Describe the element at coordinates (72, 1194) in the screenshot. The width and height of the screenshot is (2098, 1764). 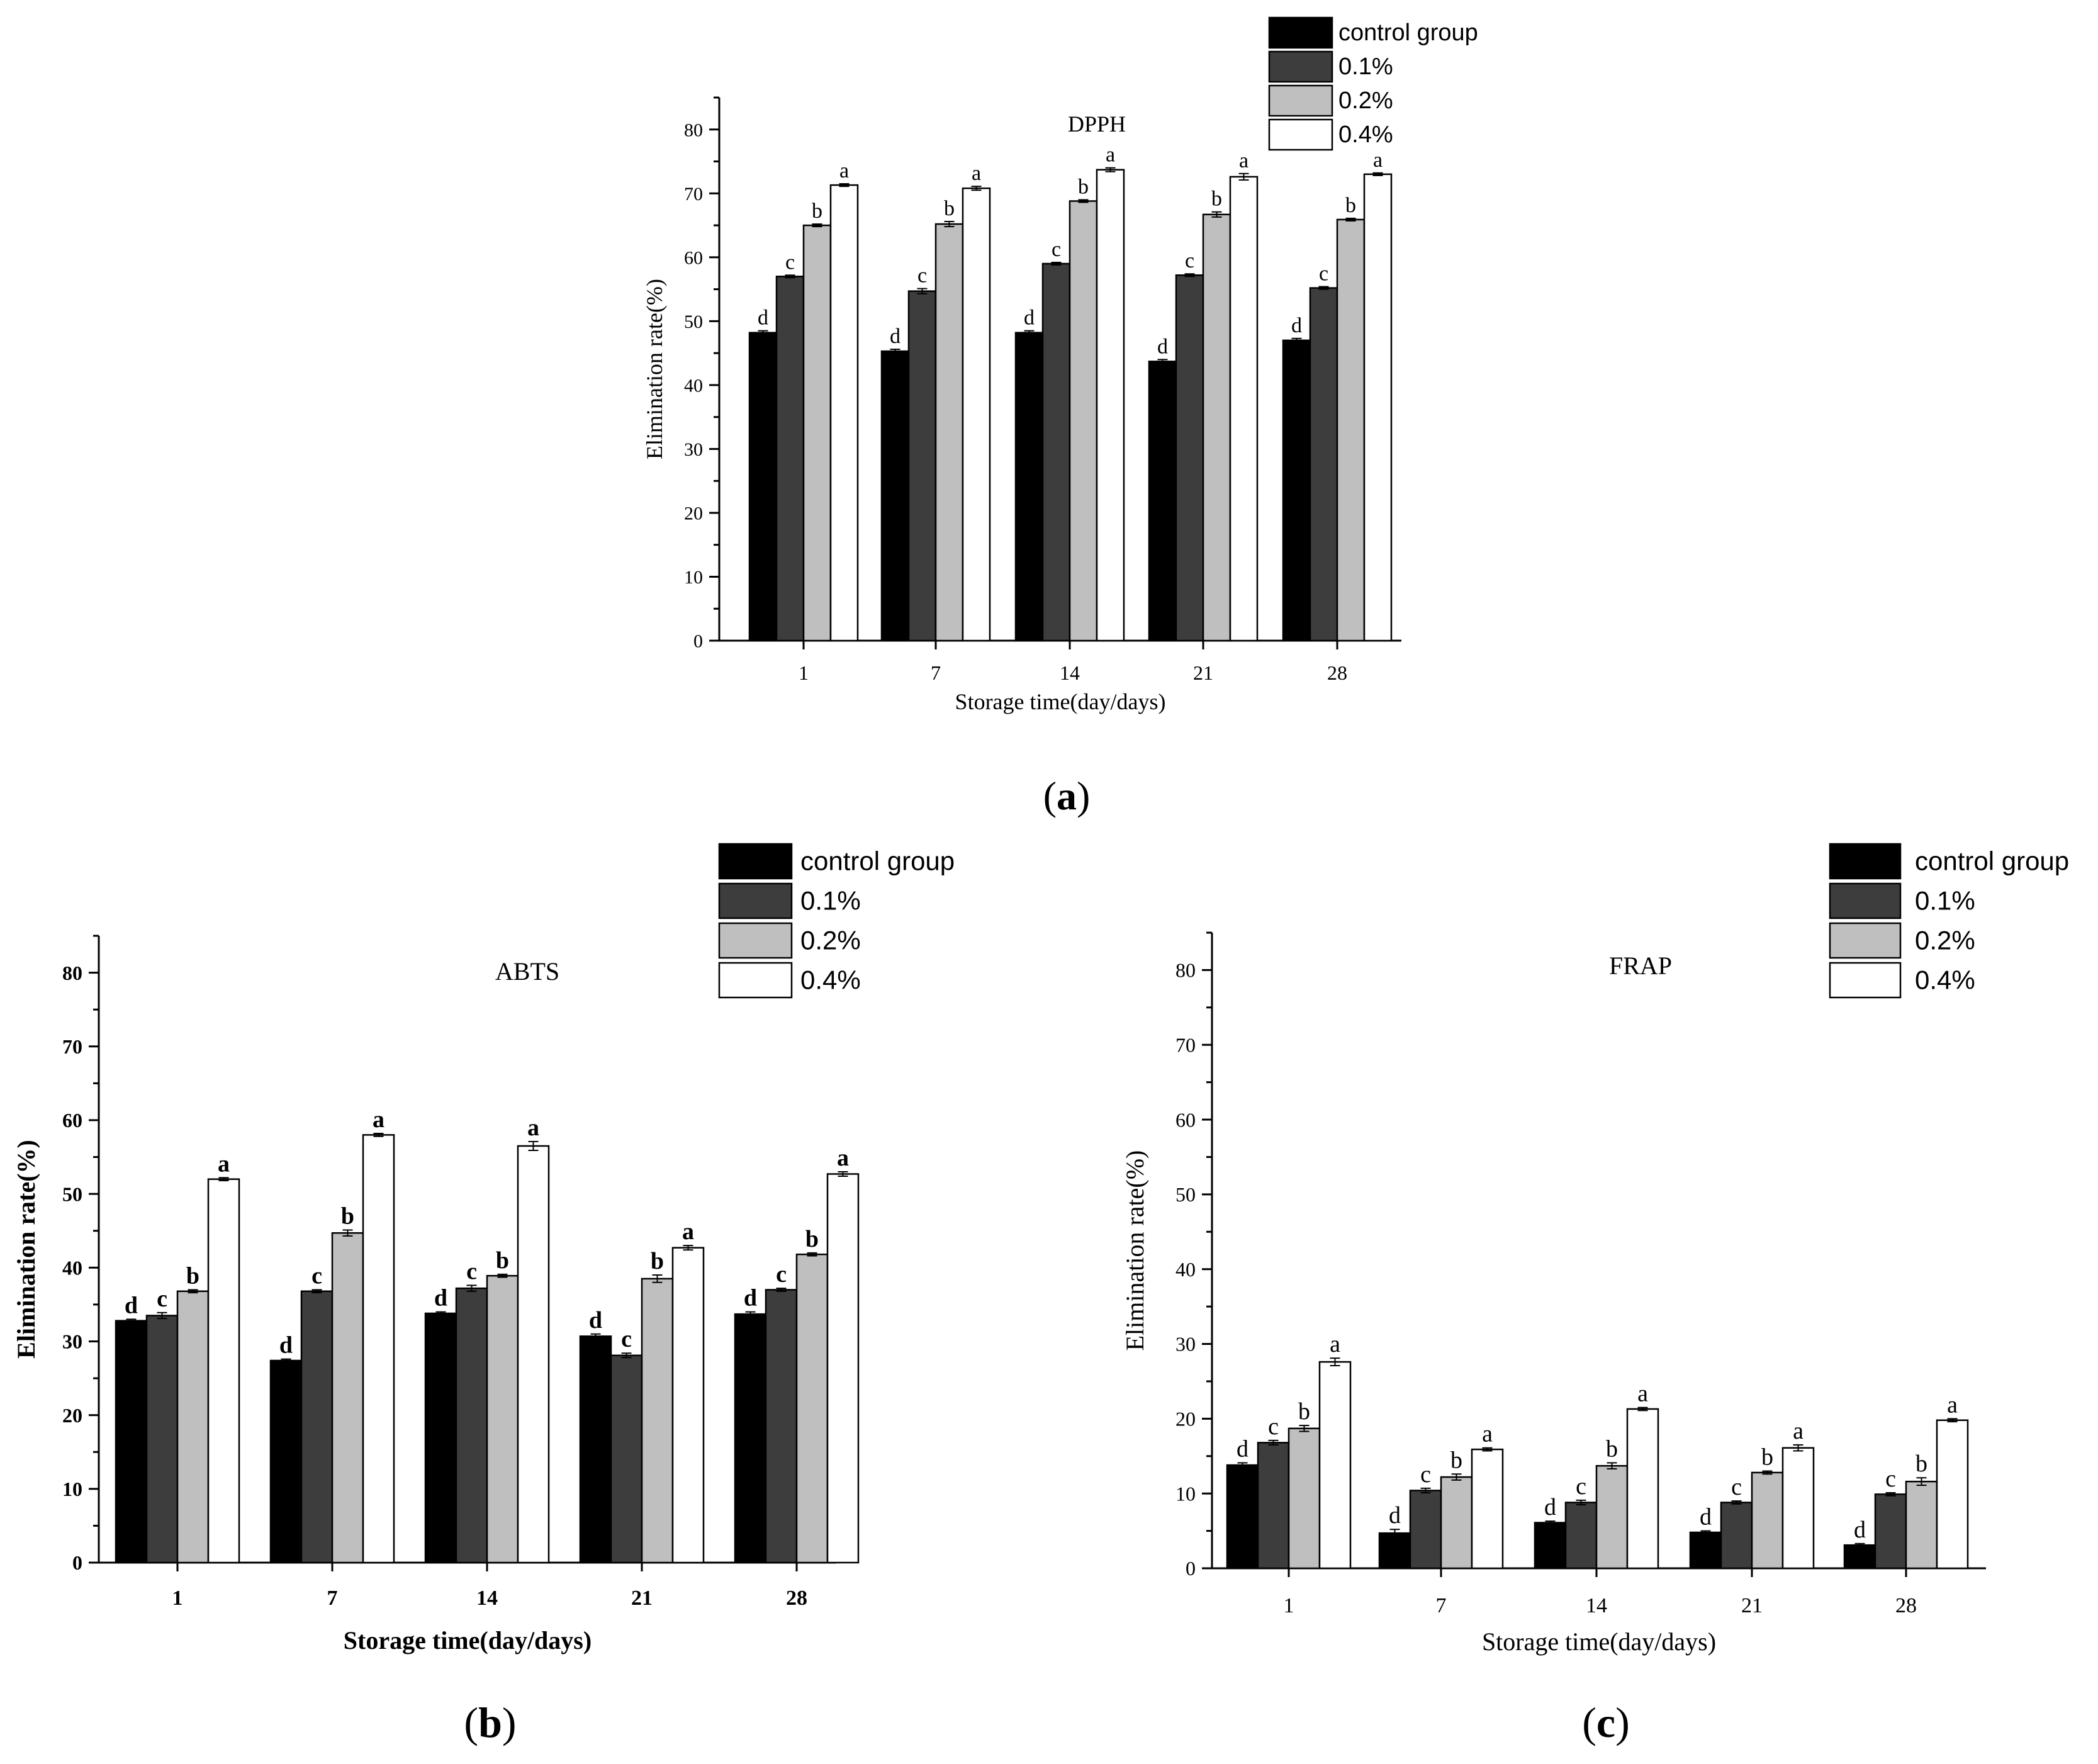
I see `y-tick-label: 50` at that location.